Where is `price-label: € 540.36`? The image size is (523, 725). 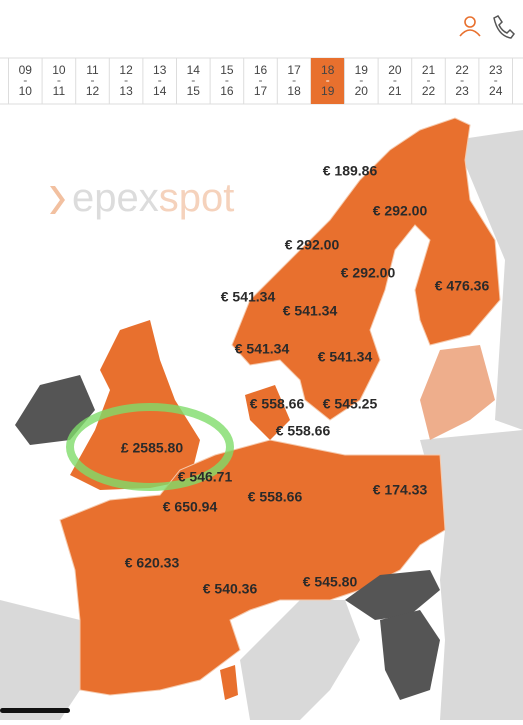 price-label: € 540.36 is located at coordinates (230, 589).